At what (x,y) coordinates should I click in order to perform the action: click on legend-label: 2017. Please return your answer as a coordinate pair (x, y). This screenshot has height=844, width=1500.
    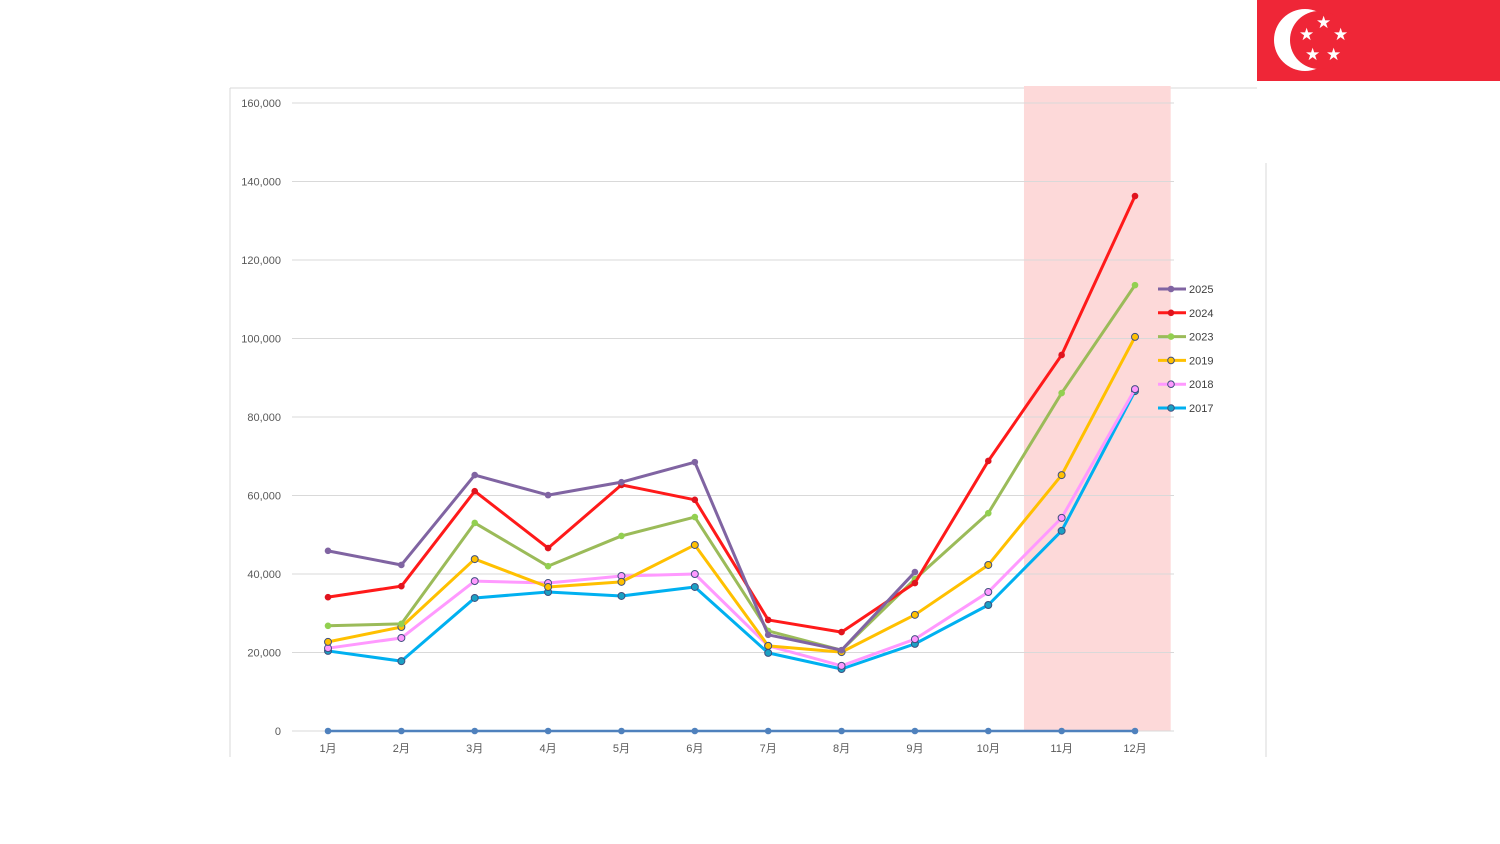
    Looking at the image, I should click on (1201, 409).